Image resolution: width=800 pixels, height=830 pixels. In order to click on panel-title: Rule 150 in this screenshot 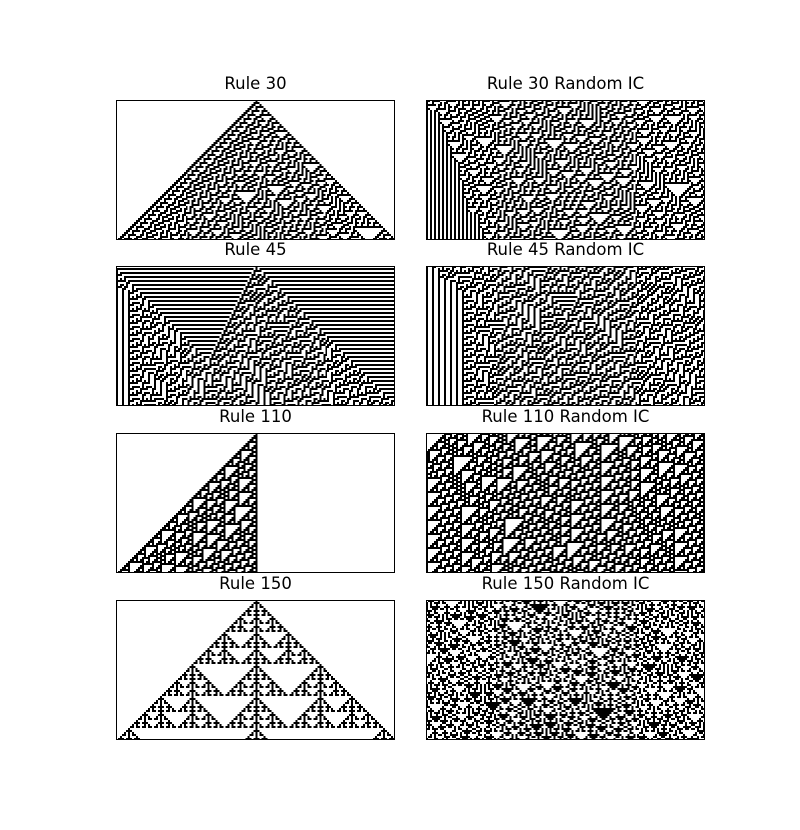, I will do `click(255, 583)`.